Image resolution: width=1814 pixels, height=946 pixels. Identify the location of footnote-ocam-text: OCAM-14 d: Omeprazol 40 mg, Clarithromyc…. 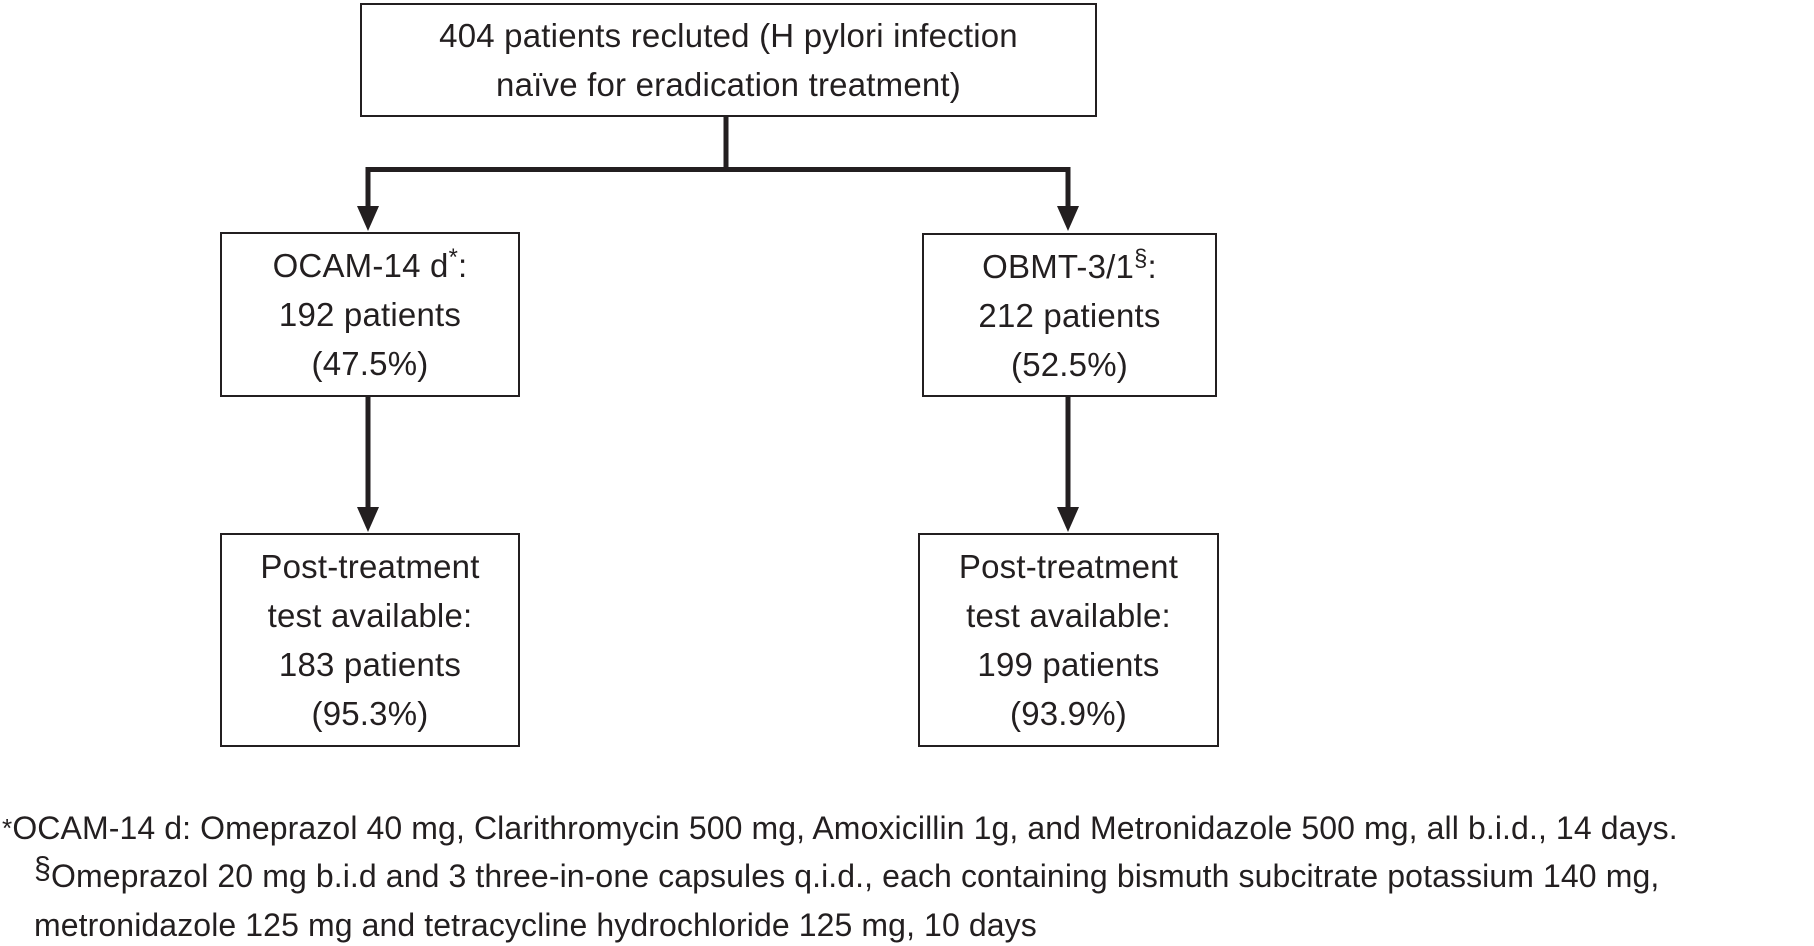
(845, 828).